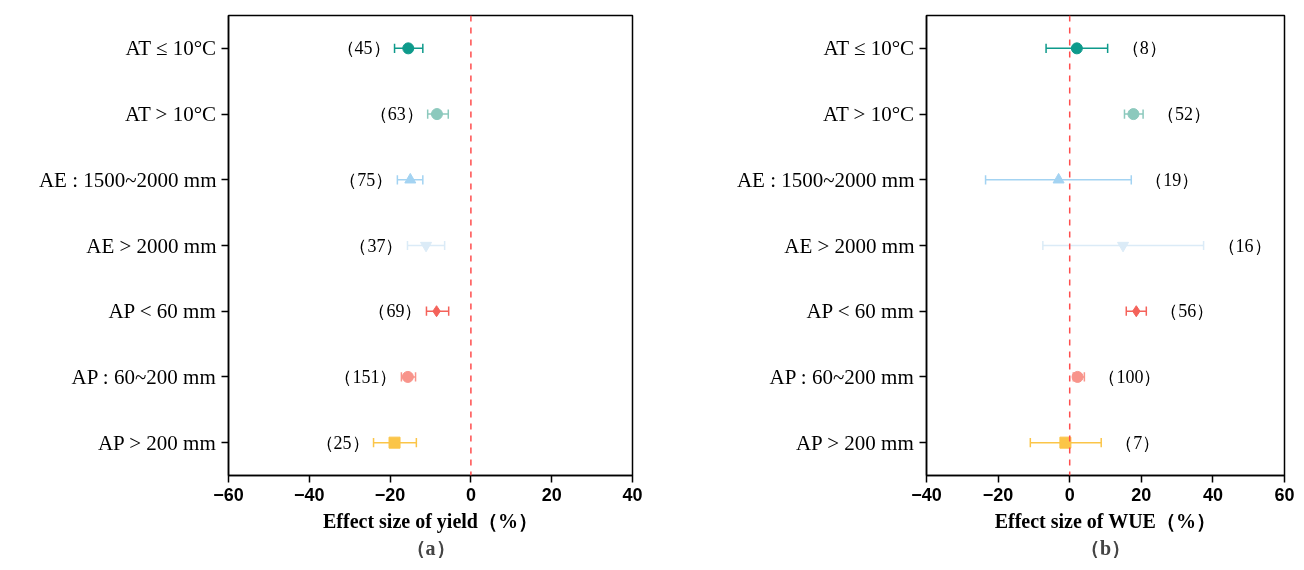 The width and height of the screenshot is (1304, 570). Describe the element at coordinates (376, 245) in the screenshot. I see `annotation: （37）` at that location.